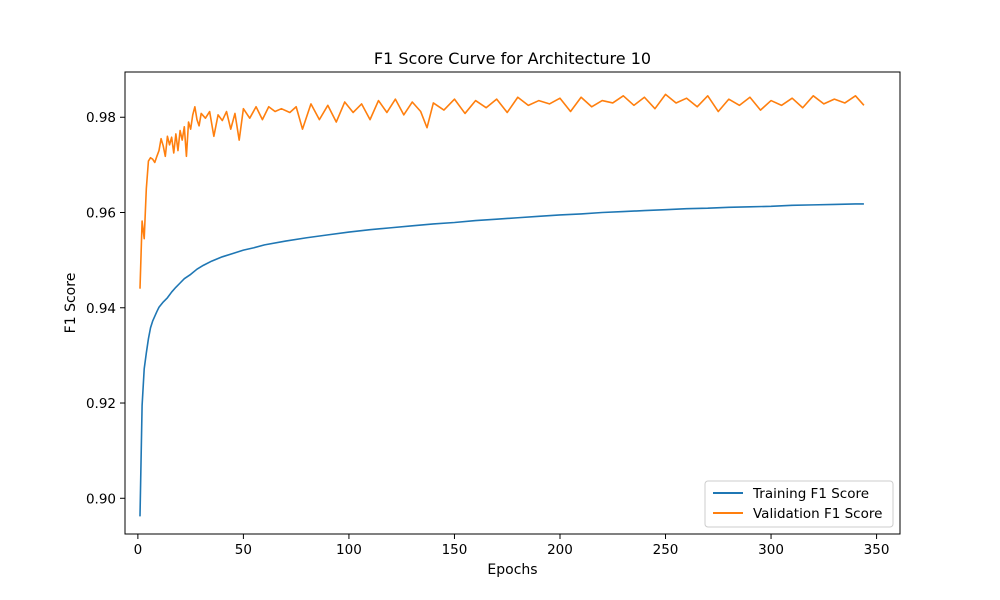 The height and width of the screenshot is (600, 1000). I want to click on x-tick-label: 150, so click(455, 550).